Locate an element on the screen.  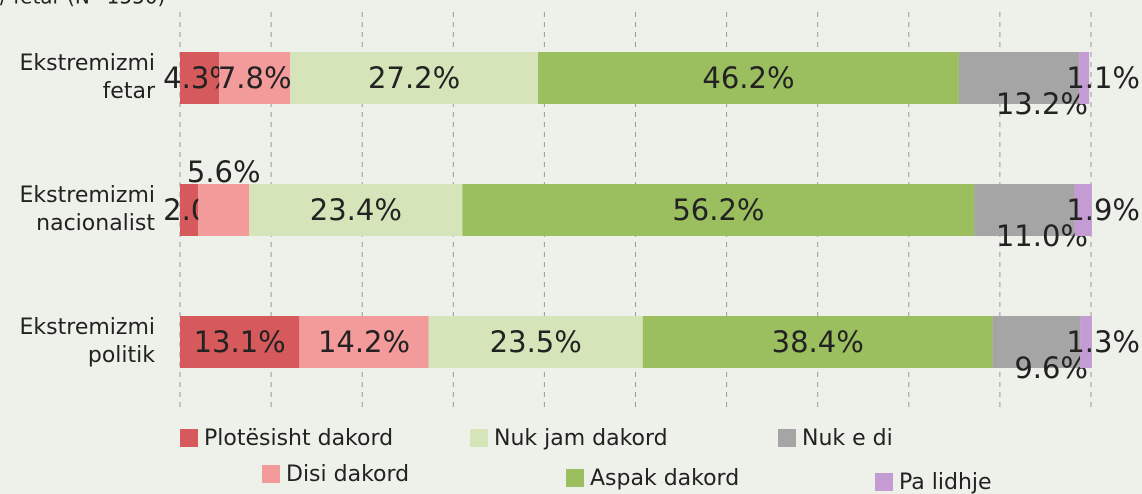
data-label: 7.8% is located at coordinates (255, 78).